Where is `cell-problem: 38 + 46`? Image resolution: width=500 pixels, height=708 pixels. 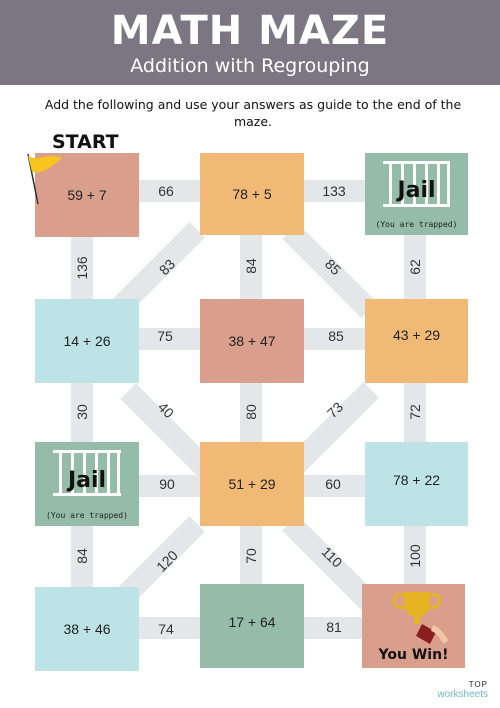
cell-problem: 38 + 46 is located at coordinates (87, 629).